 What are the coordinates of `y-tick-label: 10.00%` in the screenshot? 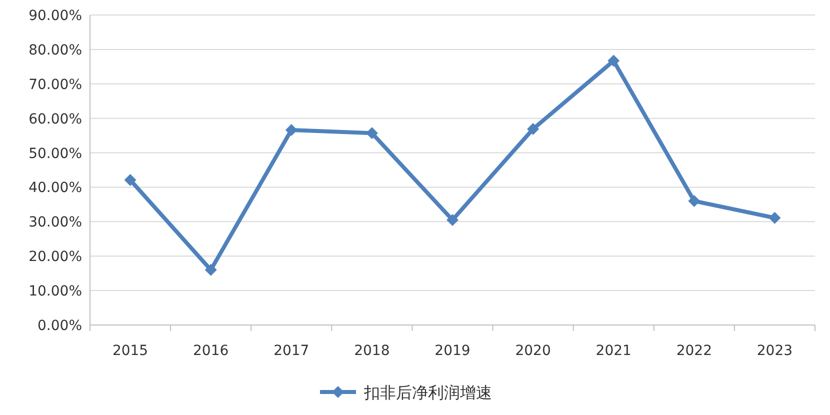 It's located at (55, 292).